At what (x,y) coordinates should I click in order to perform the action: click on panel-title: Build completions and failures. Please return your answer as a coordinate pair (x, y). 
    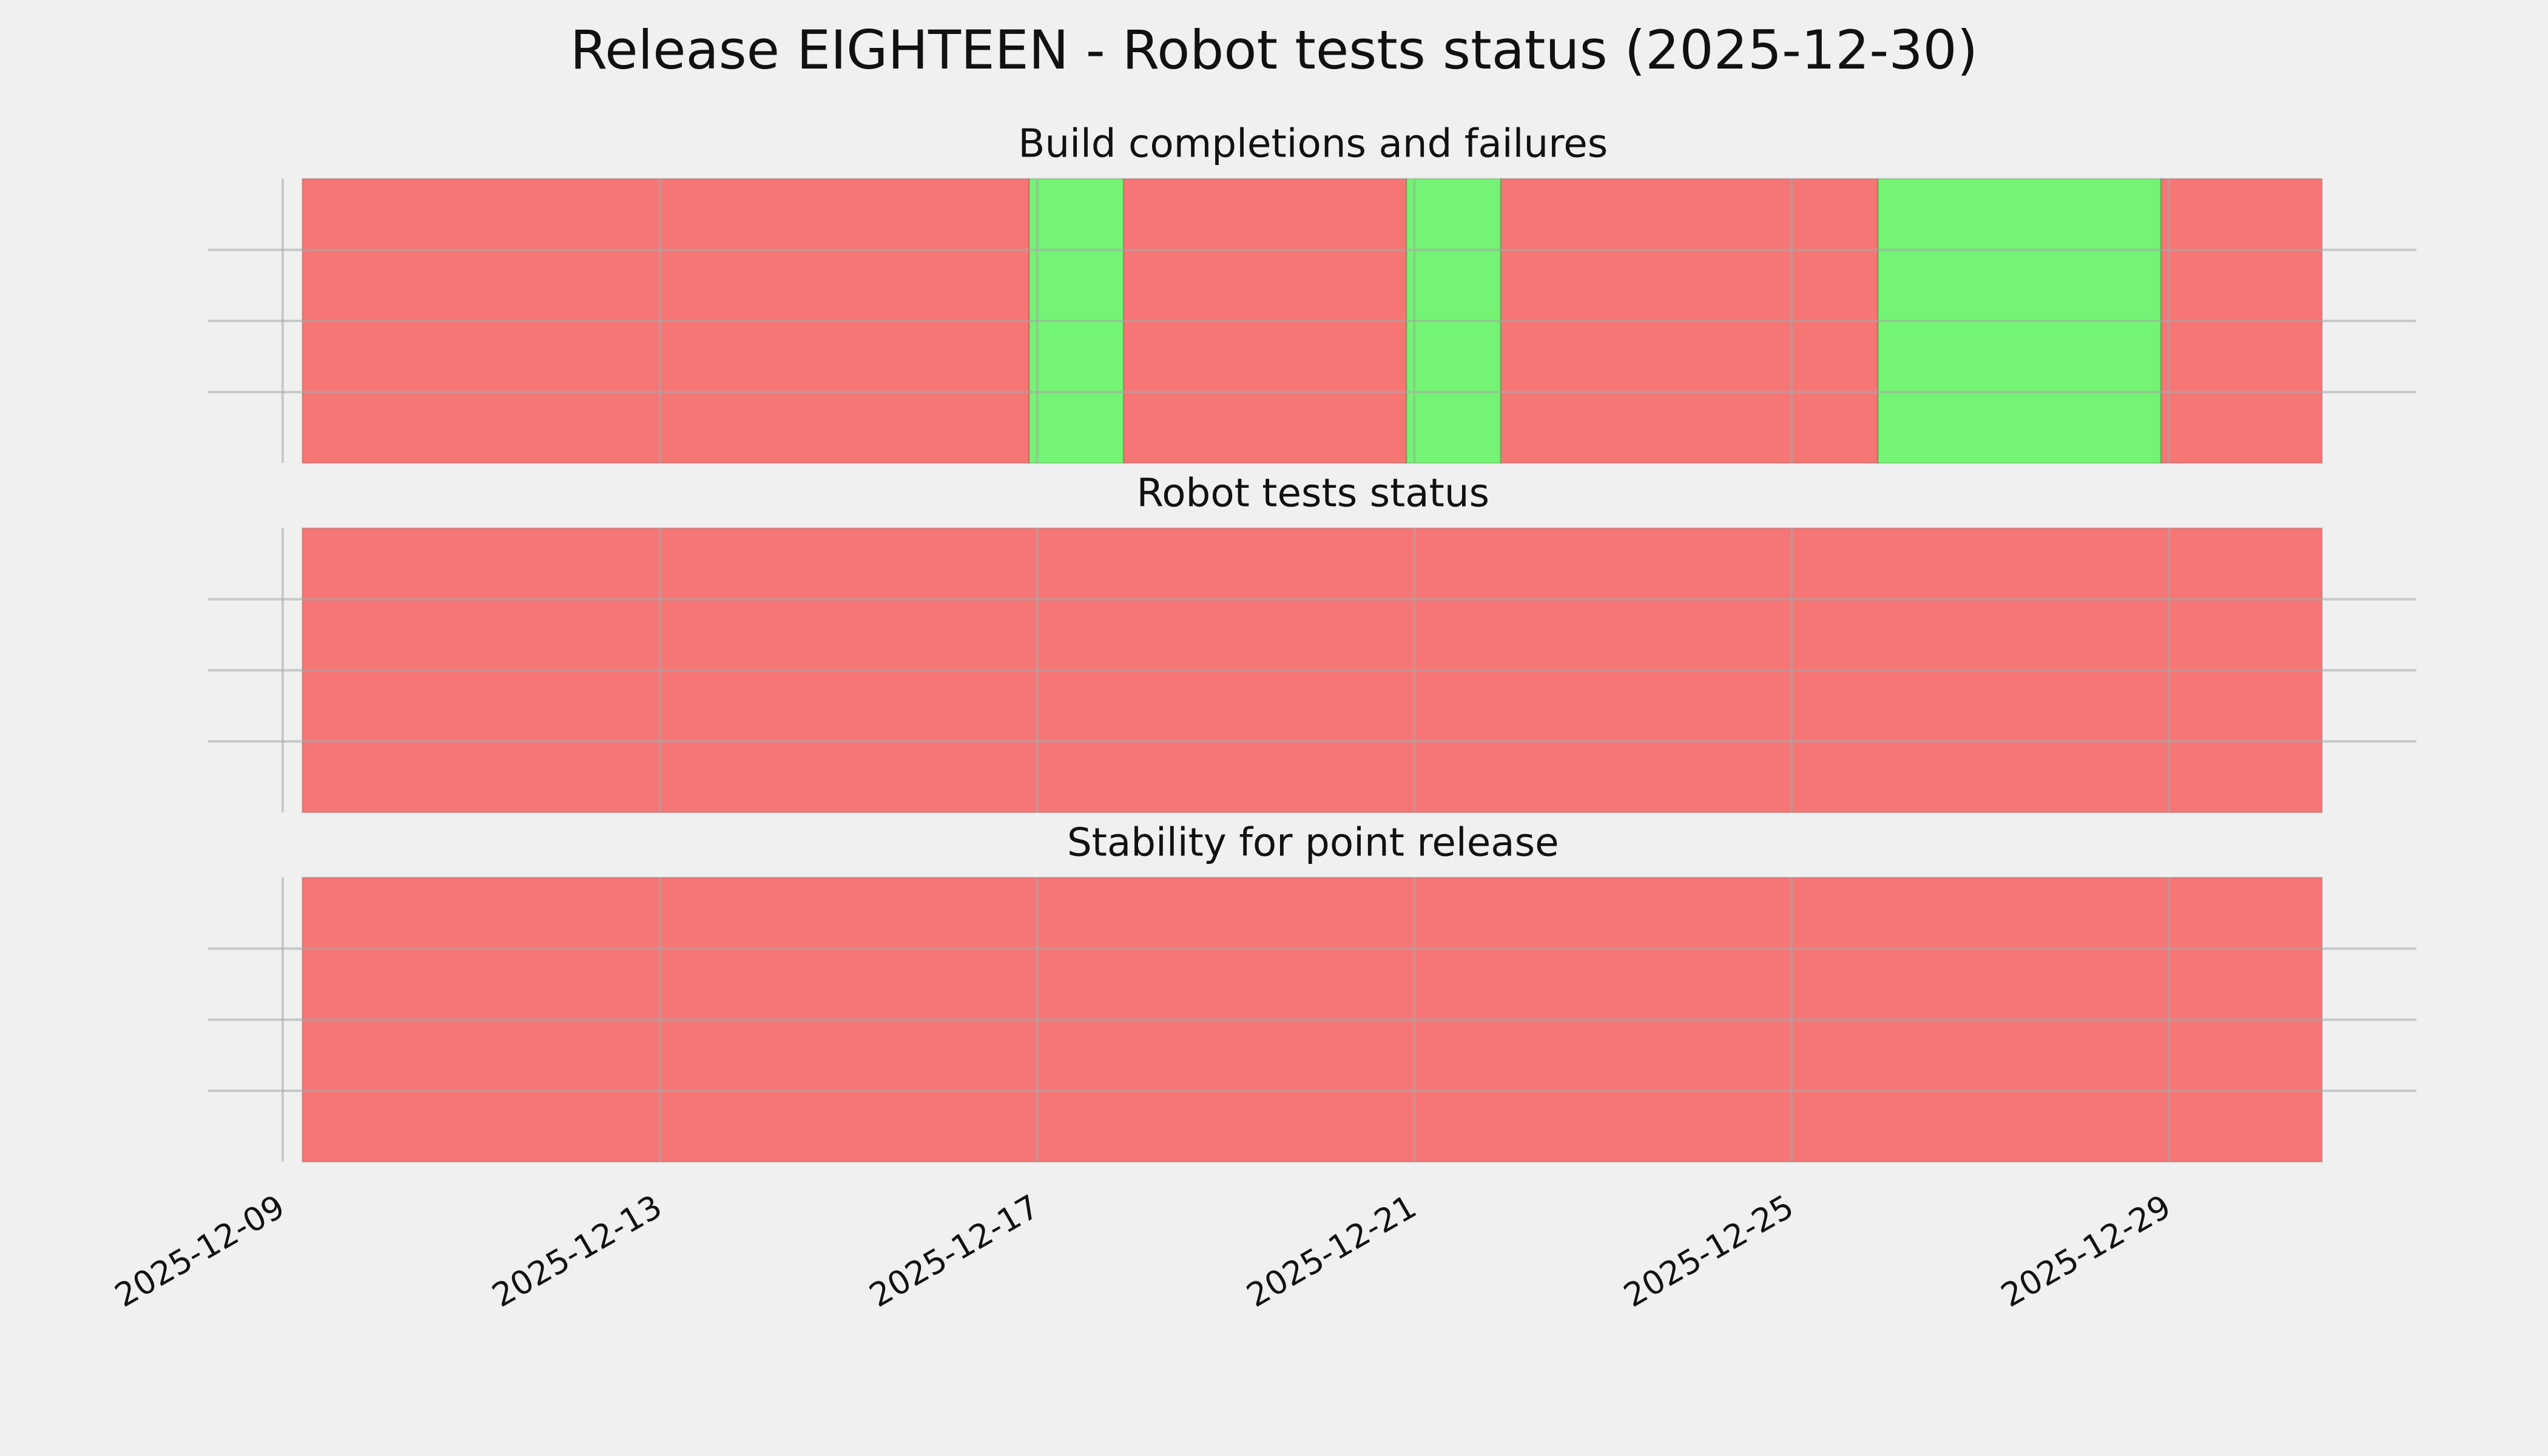
    Looking at the image, I should click on (1313, 144).